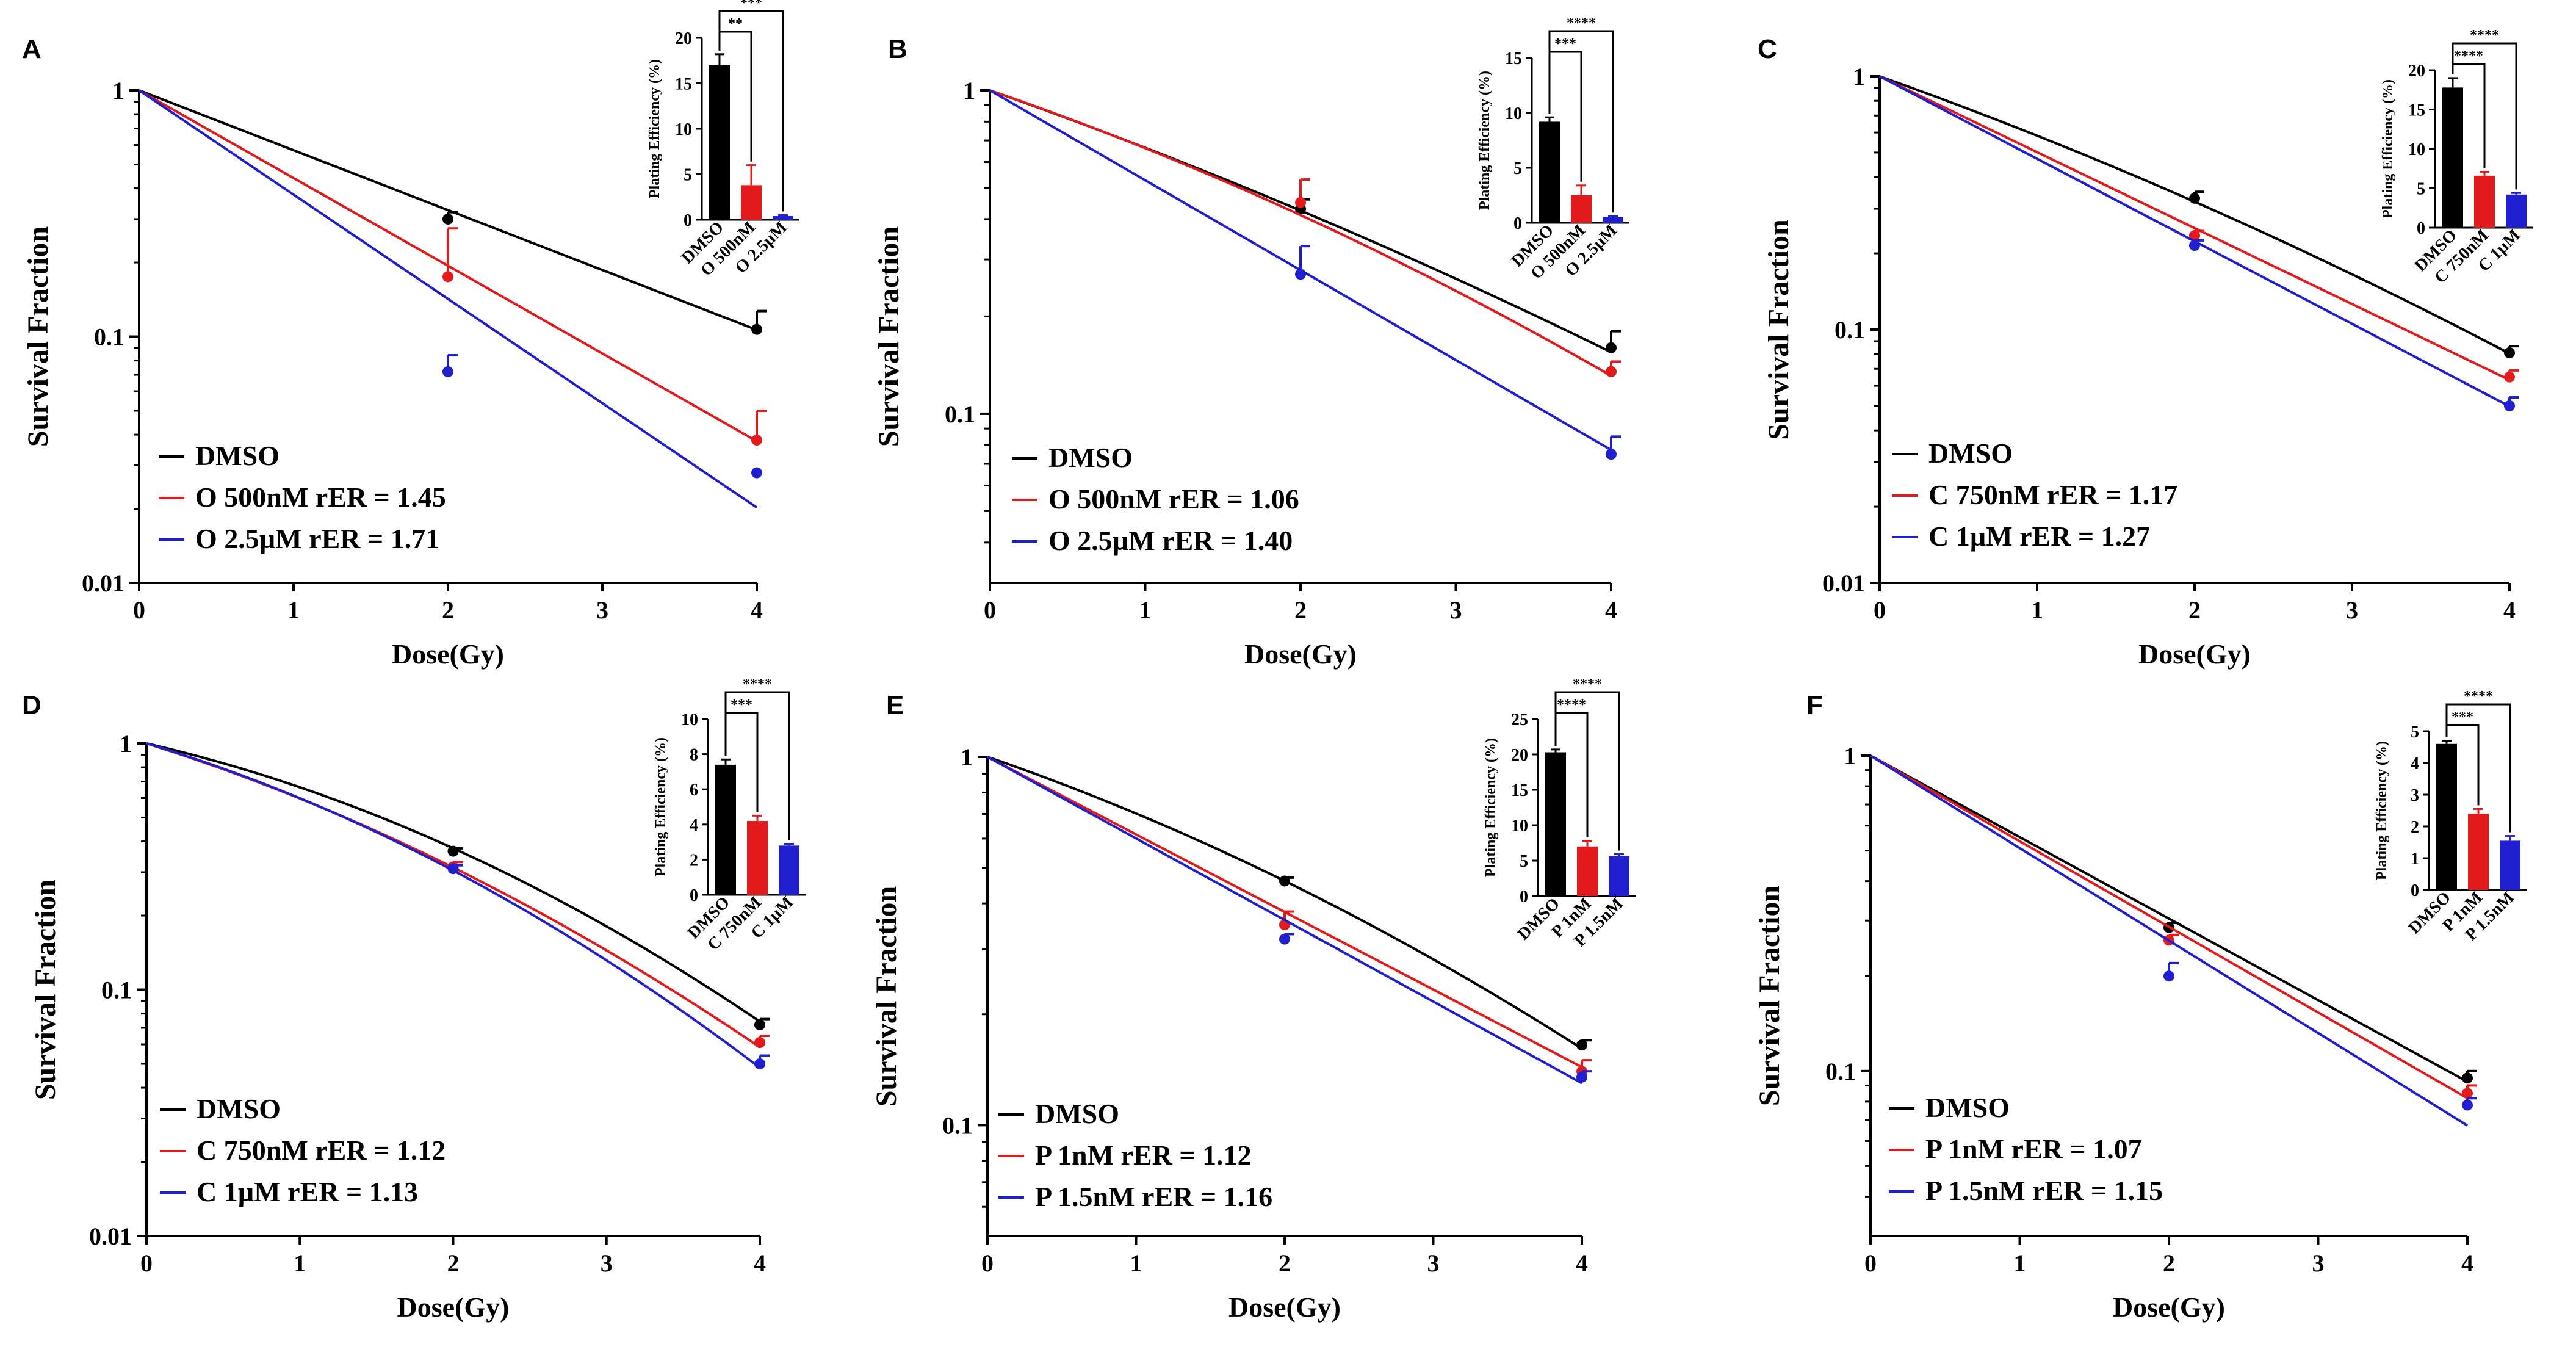 The image size is (2576, 1355). I want to click on inset-y-tick-label: 3, so click(2415, 795).